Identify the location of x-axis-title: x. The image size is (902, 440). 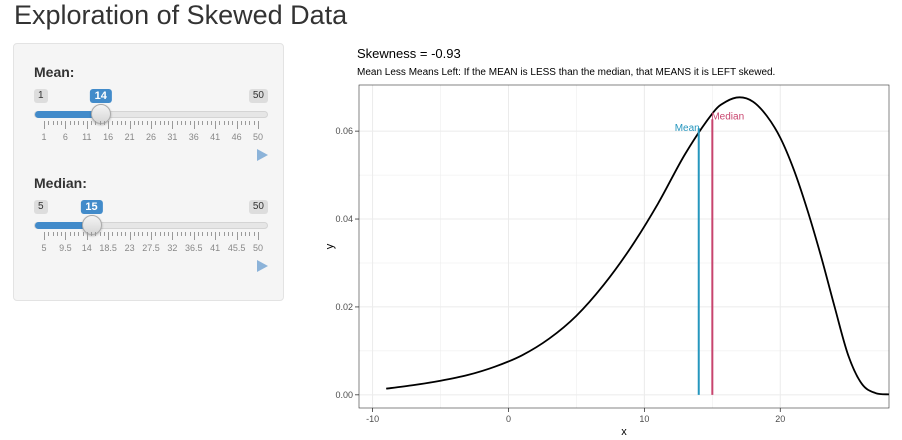
(624, 432).